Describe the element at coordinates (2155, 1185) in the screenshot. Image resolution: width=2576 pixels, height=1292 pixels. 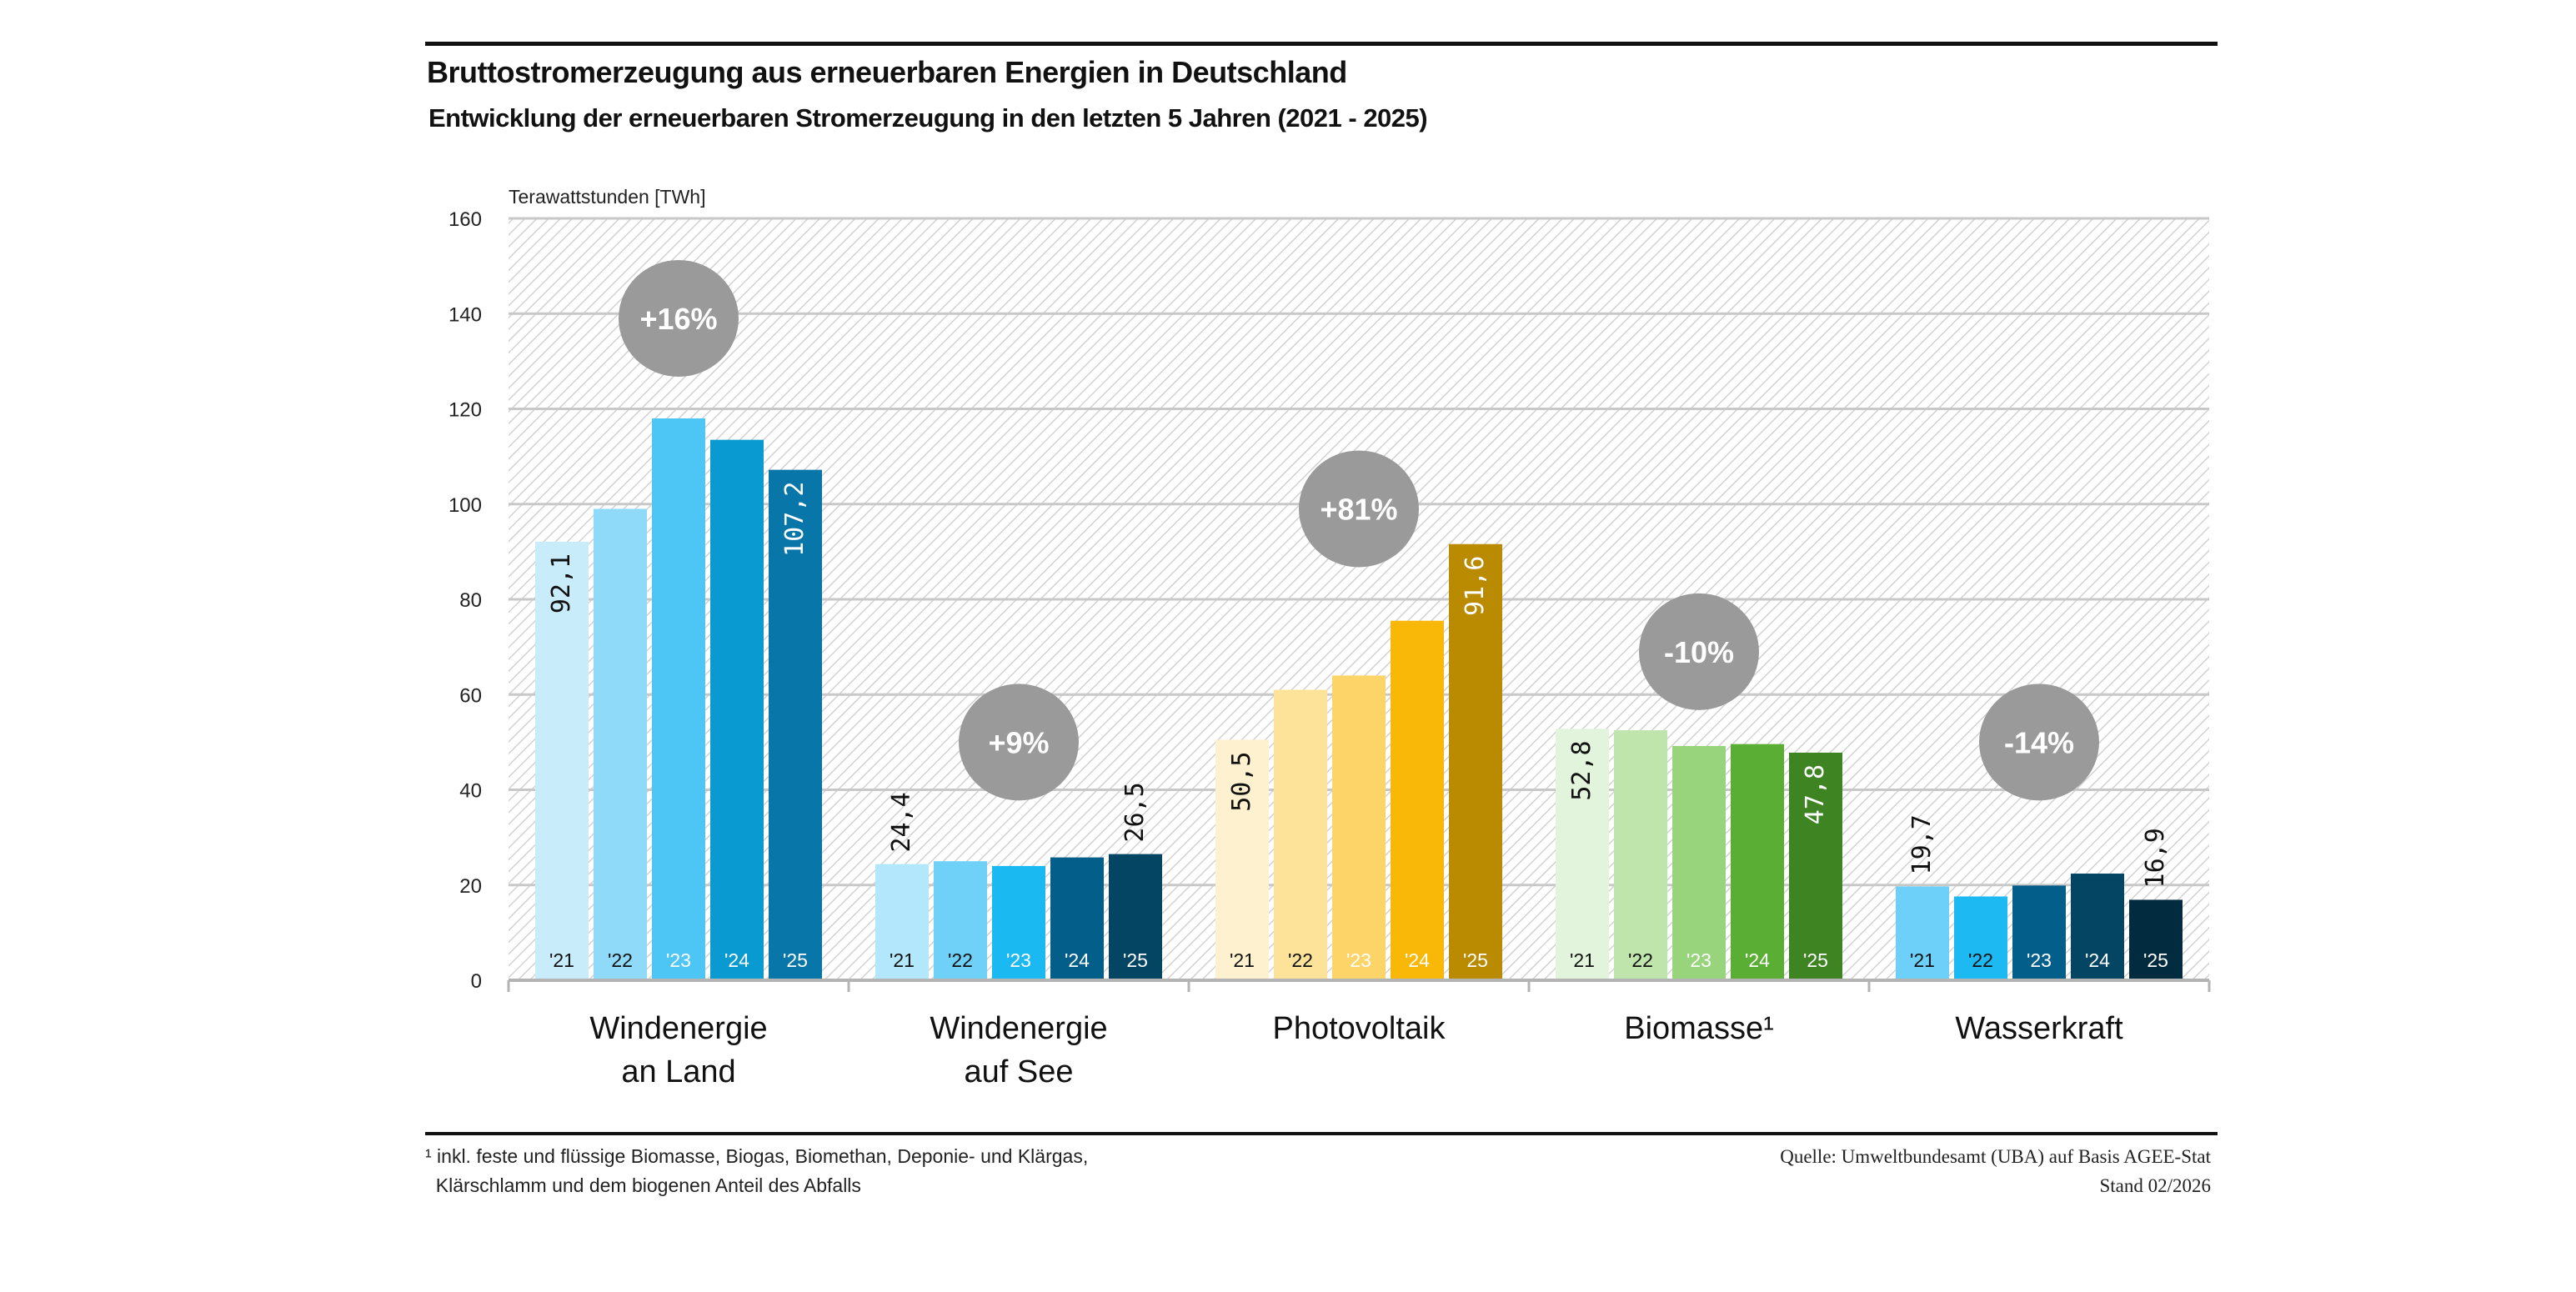
I see `date-text: Stand 02/2026` at that location.